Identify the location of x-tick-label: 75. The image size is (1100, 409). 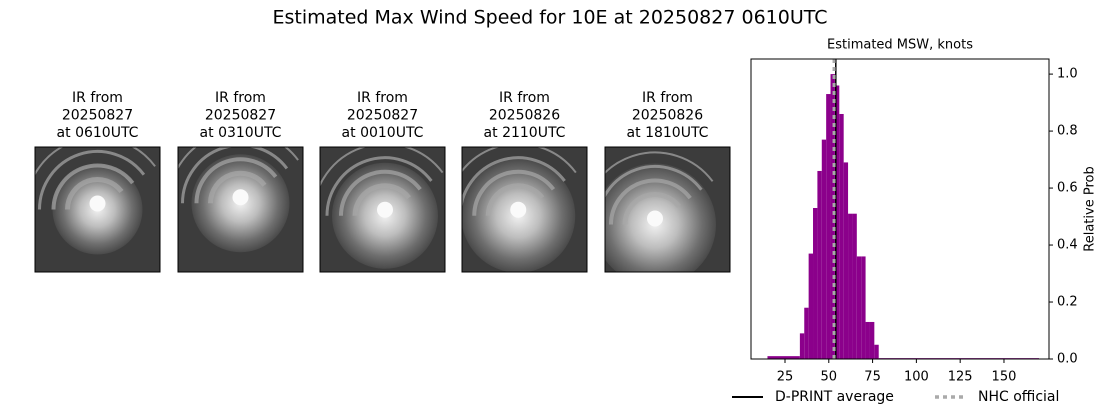
(872, 377).